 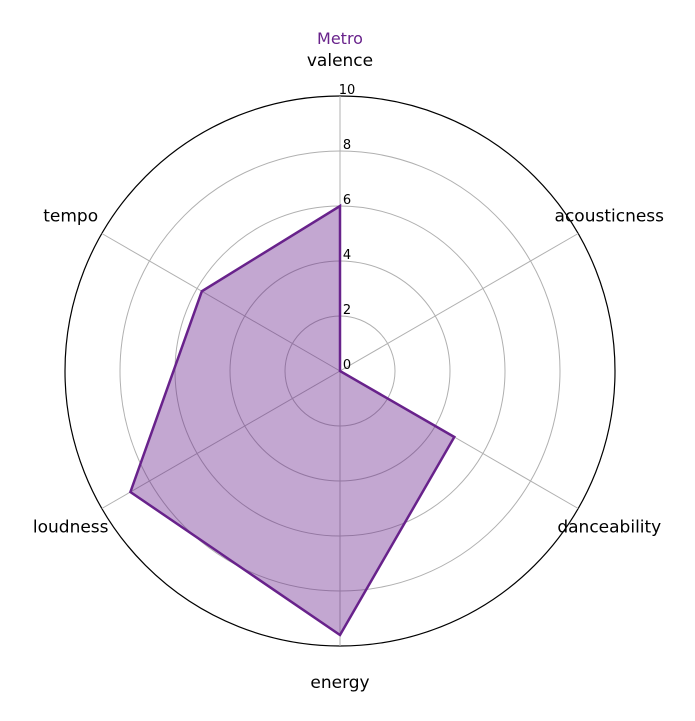 I want to click on tick-label: 0, so click(x=347, y=365).